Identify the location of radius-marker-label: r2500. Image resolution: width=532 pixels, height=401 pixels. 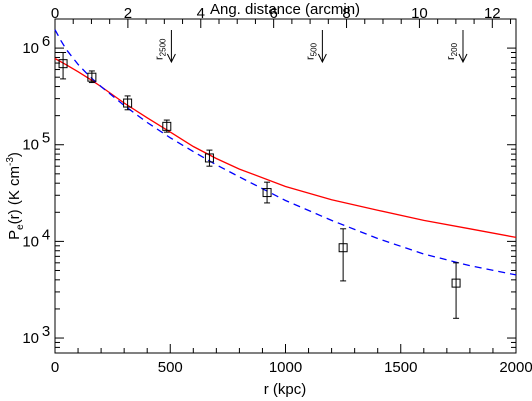
(160, 49).